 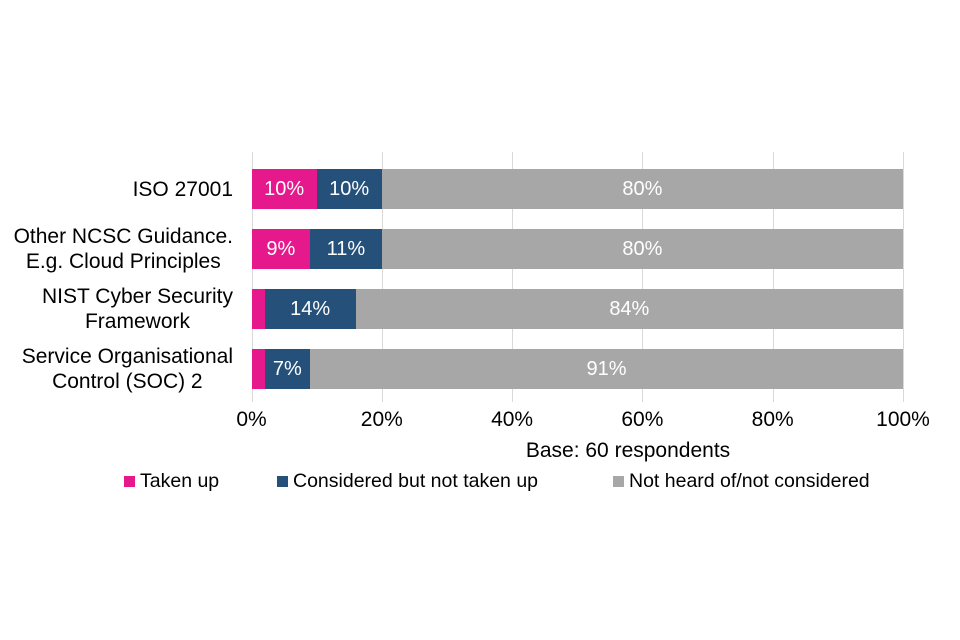 What do you see at coordinates (772, 419) in the screenshot?
I see `x-tick-label: 80%` at bounding box center [772, 419].